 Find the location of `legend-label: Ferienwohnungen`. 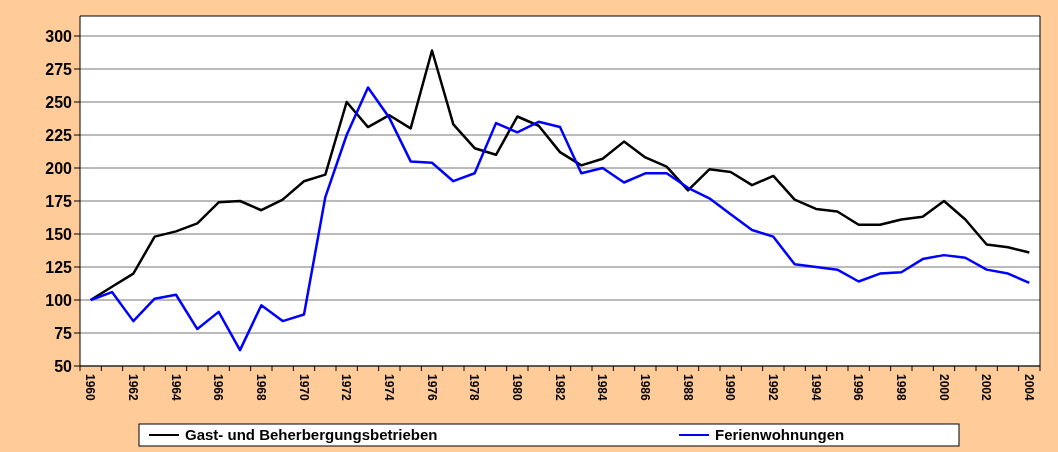

legend-label: Ferienwohnungen is located at coordinates (780, 435).